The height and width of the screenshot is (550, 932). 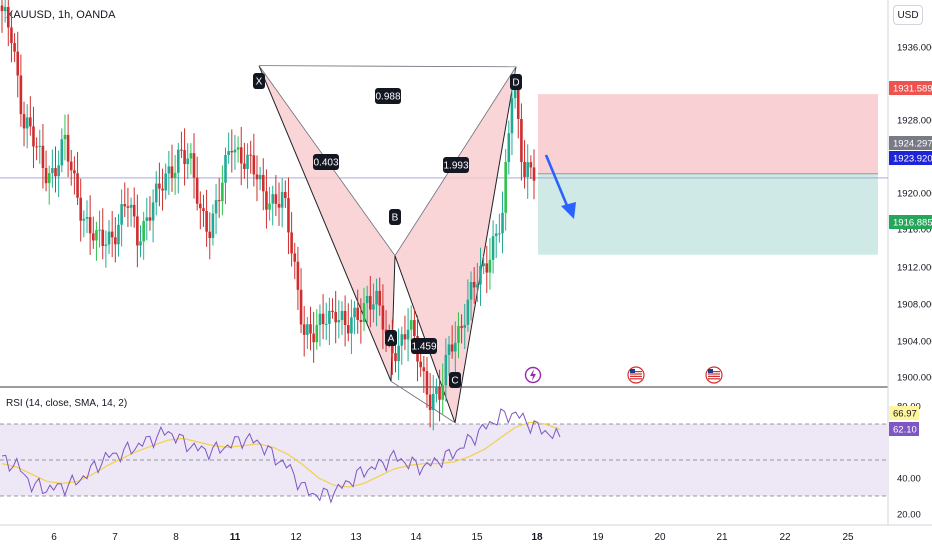 I want to click on pattern-ratio-2: 1.993, so click(x=456, y=165).